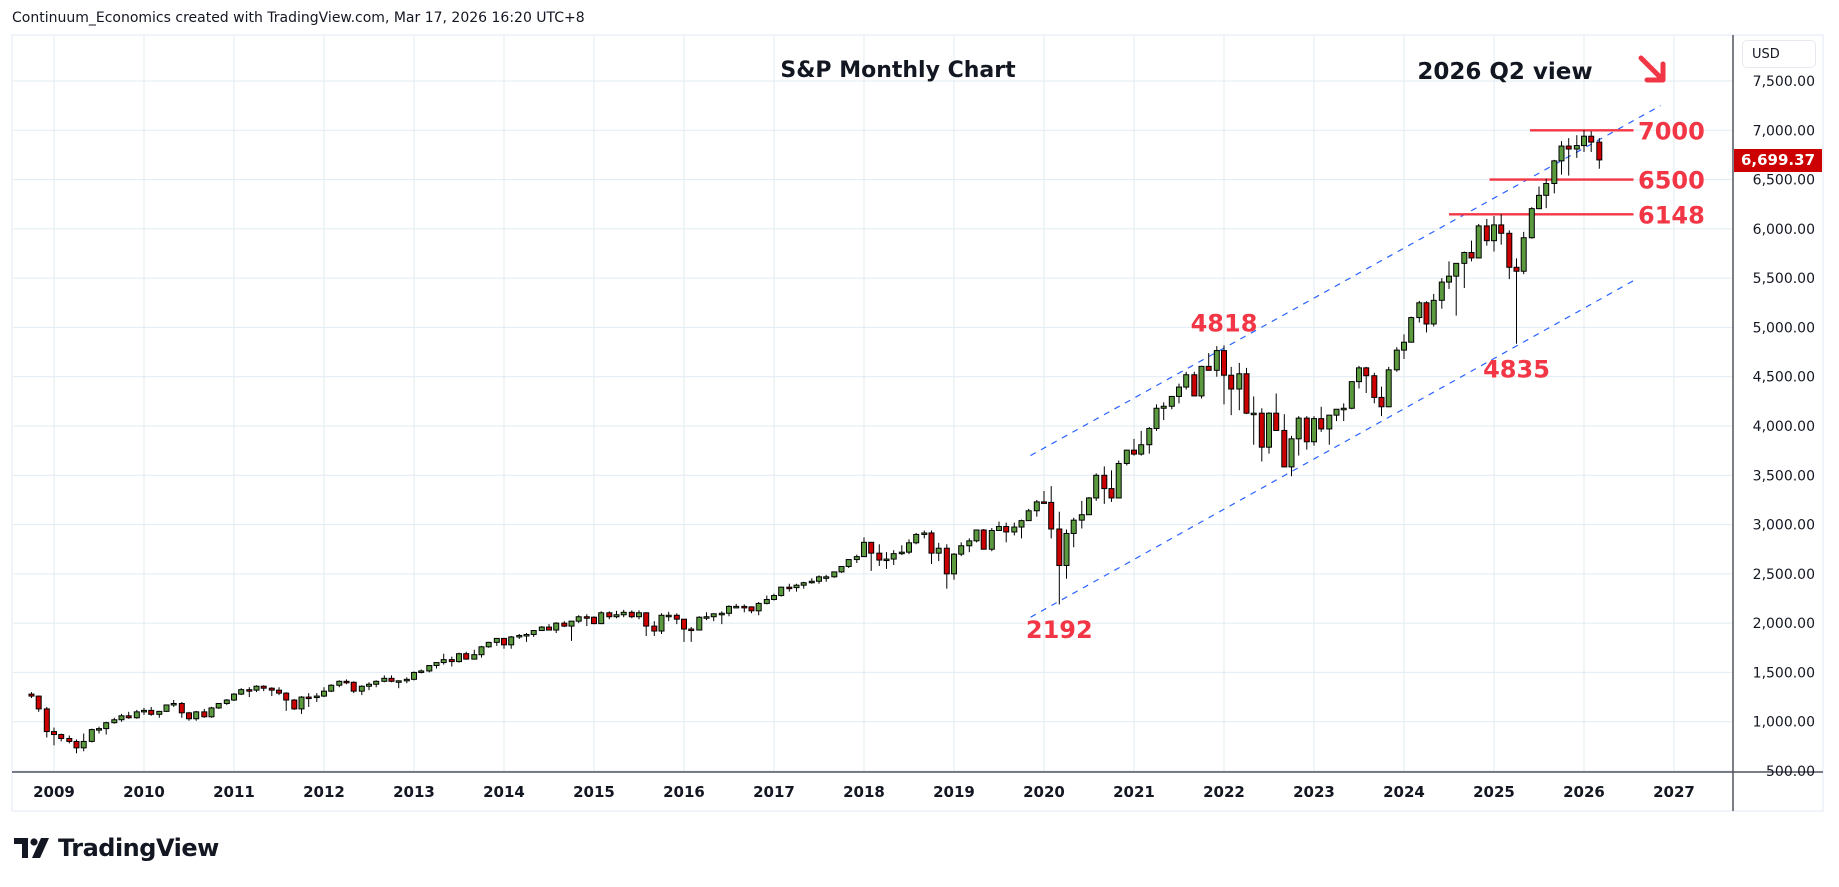 The height and width of the screenshot is (887, 1839). I want to click on year-tick-label: 2025, so click(1494, 792).